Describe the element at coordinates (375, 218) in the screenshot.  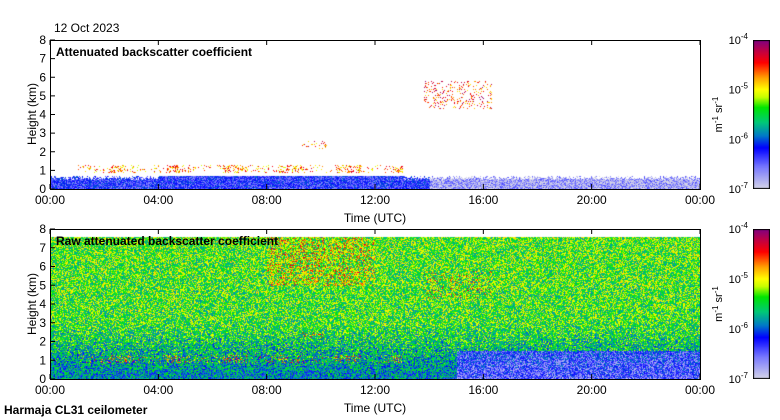
I see `x-axis-label-1: Time (UTC)` at that location.